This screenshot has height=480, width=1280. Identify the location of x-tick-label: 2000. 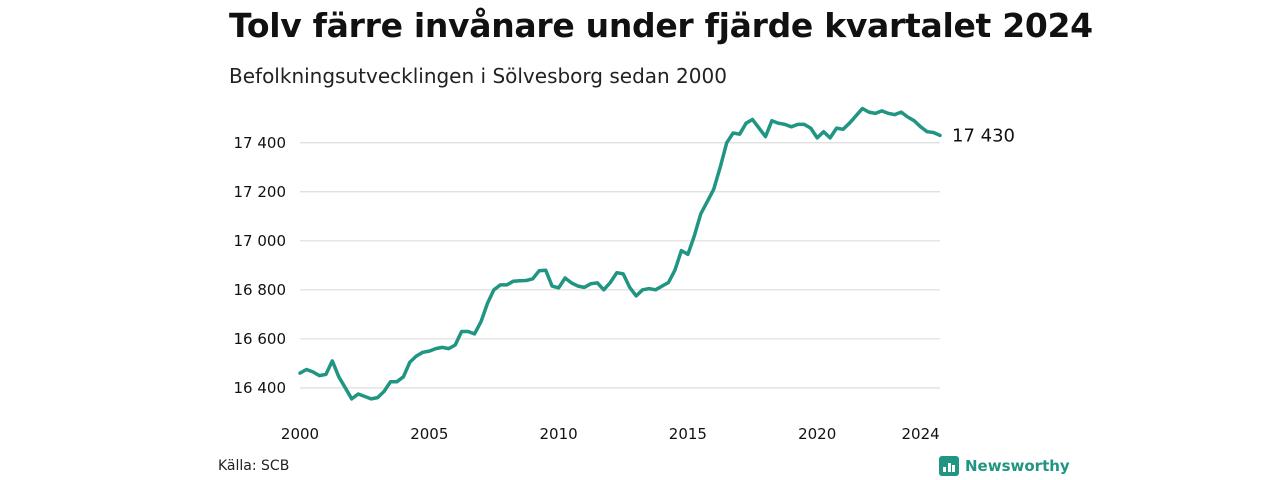
(300, 434).